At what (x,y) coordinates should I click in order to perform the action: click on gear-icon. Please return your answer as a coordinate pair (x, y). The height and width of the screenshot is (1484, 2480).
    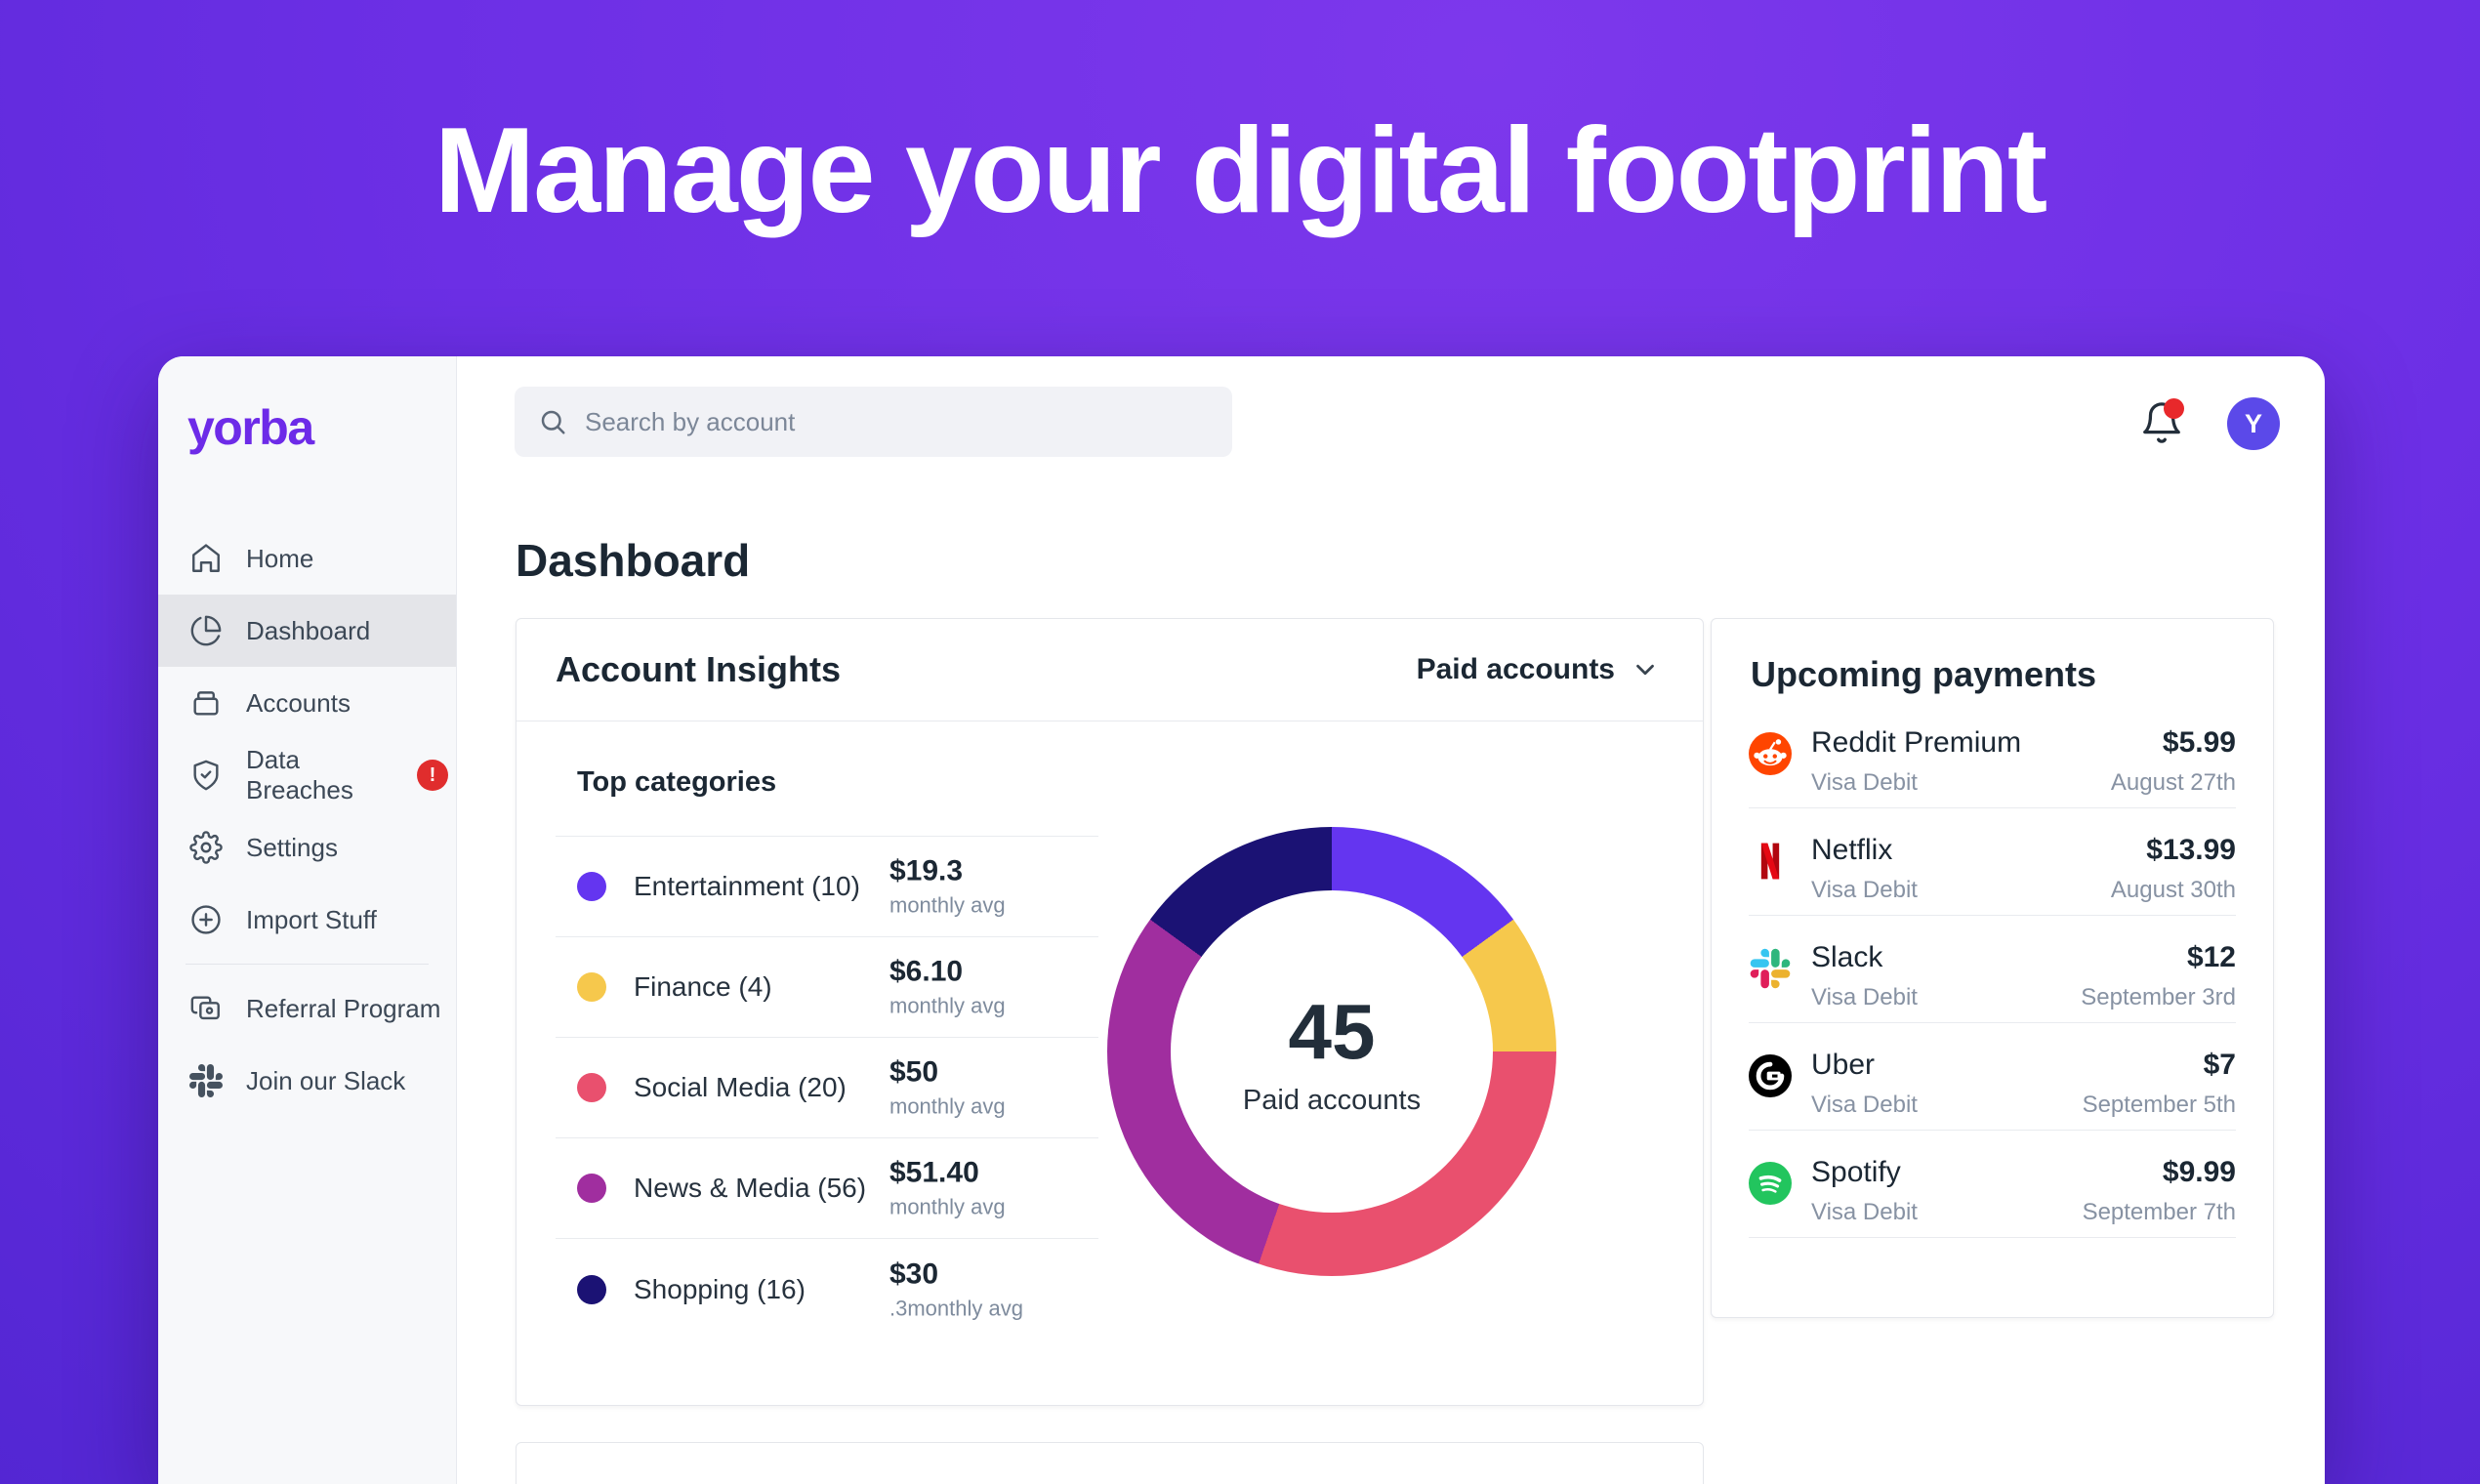
    Looking at the image, I should click on (206, 848).